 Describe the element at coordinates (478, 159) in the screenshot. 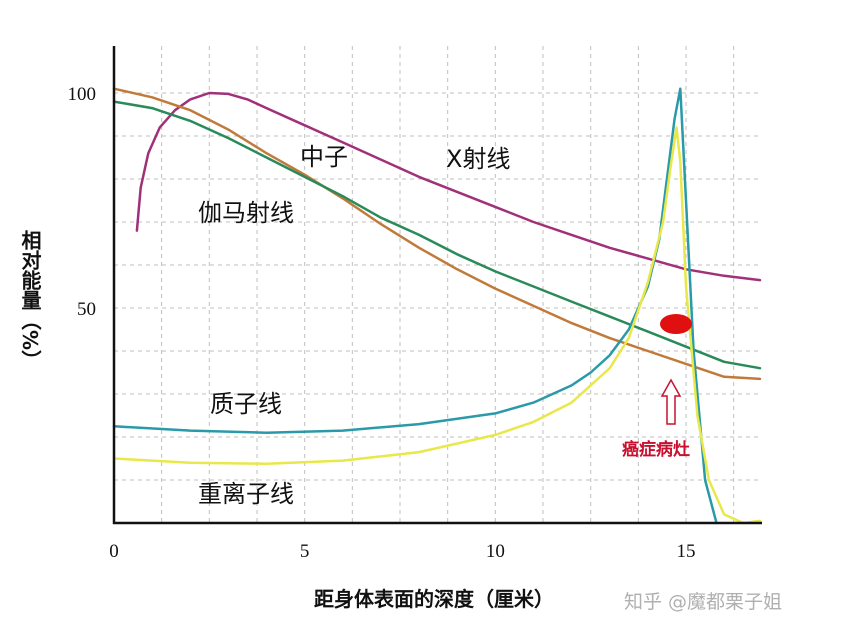

I see `series-label-xray: X射线` at that location.